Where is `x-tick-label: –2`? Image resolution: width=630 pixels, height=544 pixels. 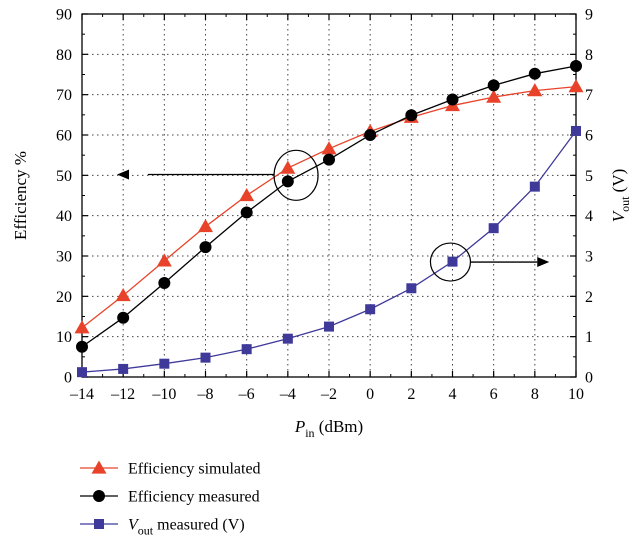
x-tick-label: –2 is located at coordinates (328, 394).